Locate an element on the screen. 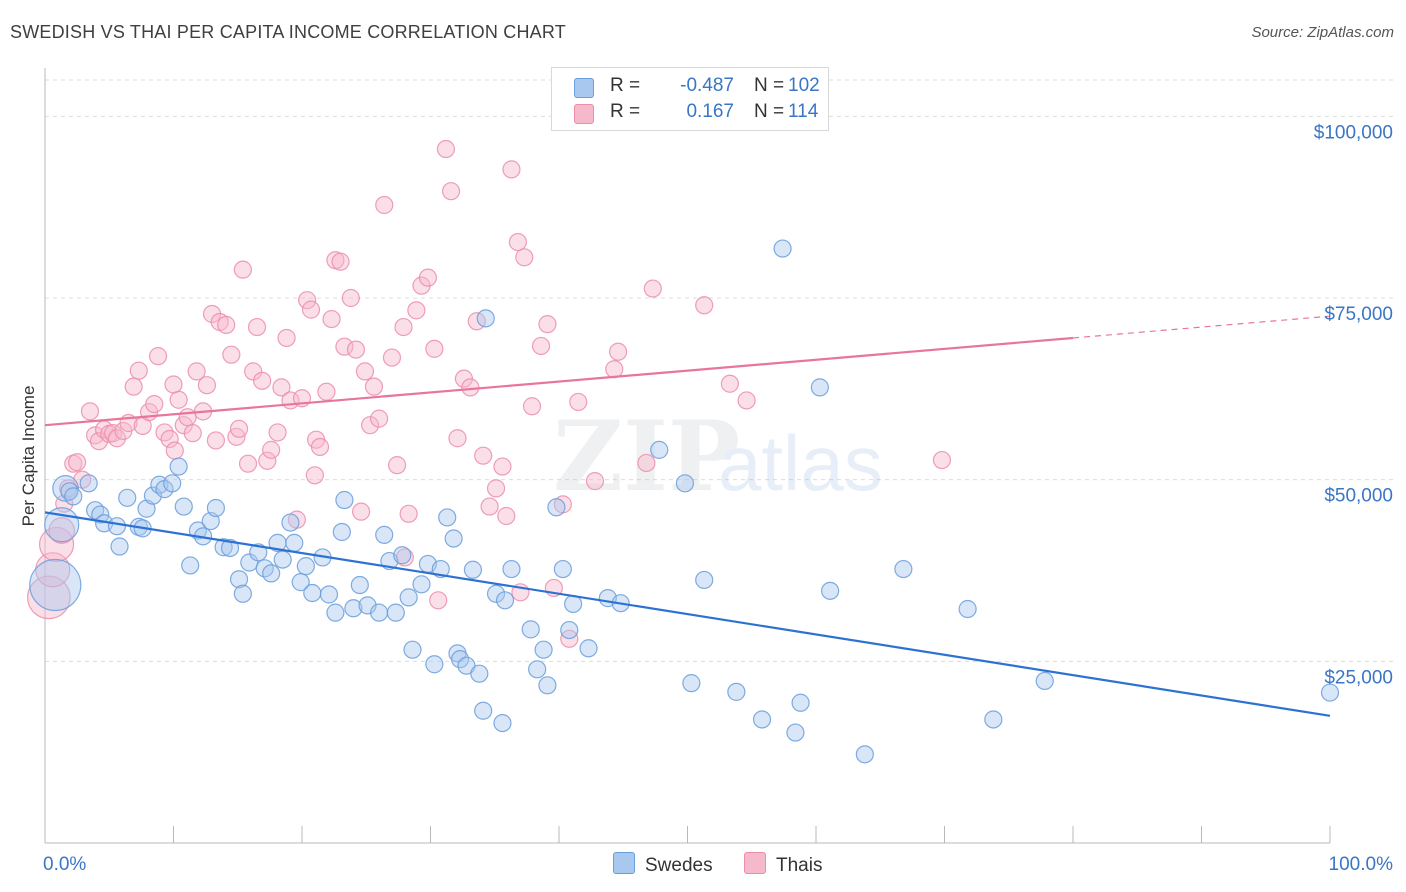 Image resolution: width=1406 pixels, height=892 pixels. legend-n-label: N = is located at coordinates (769, 85).